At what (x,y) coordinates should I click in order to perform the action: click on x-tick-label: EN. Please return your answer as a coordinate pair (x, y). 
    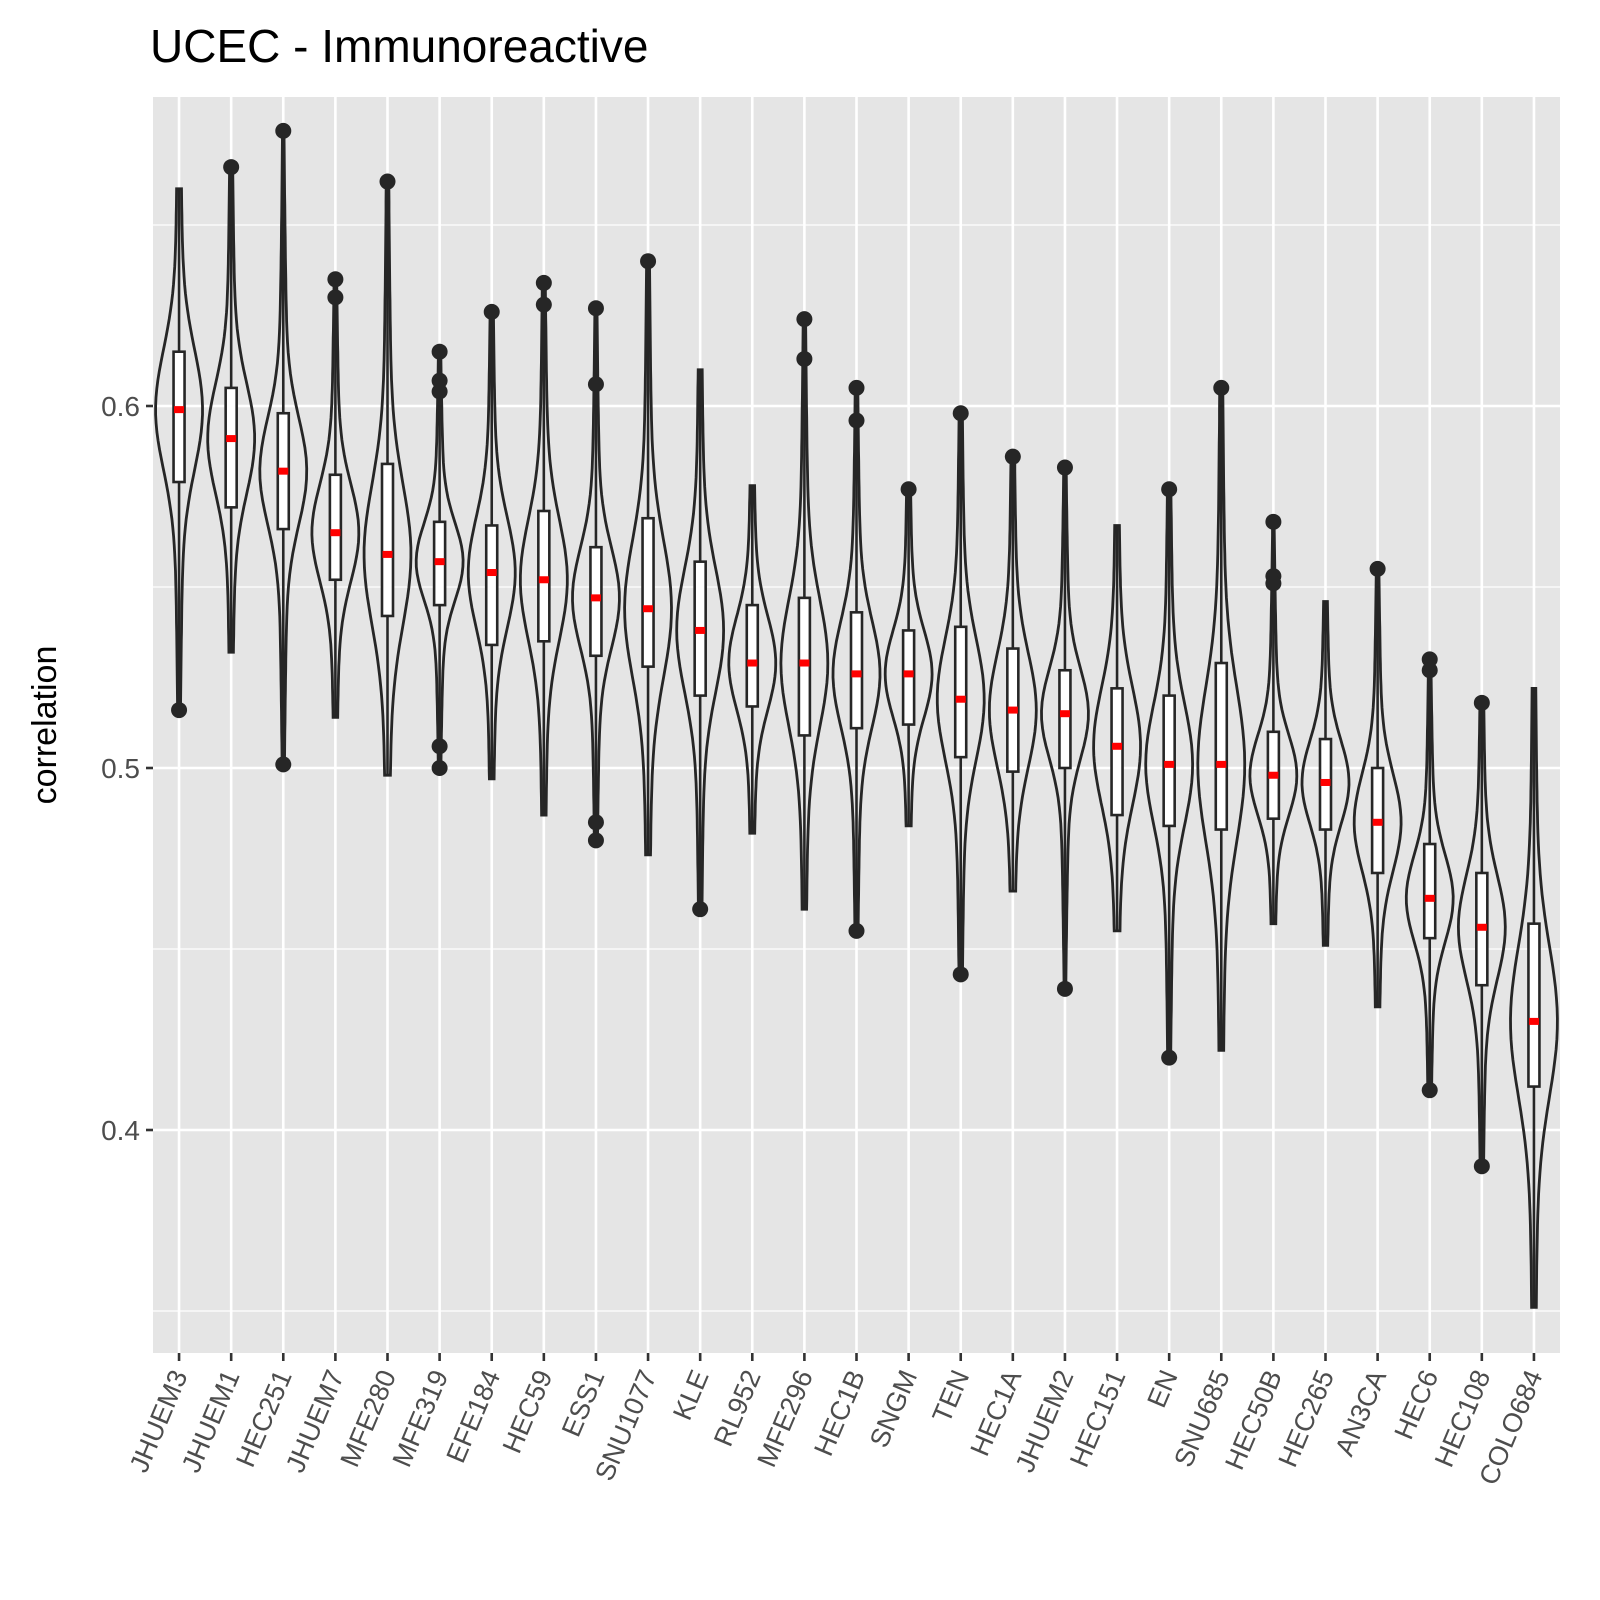
    Looking at the image, I should click on (1162, 1389).